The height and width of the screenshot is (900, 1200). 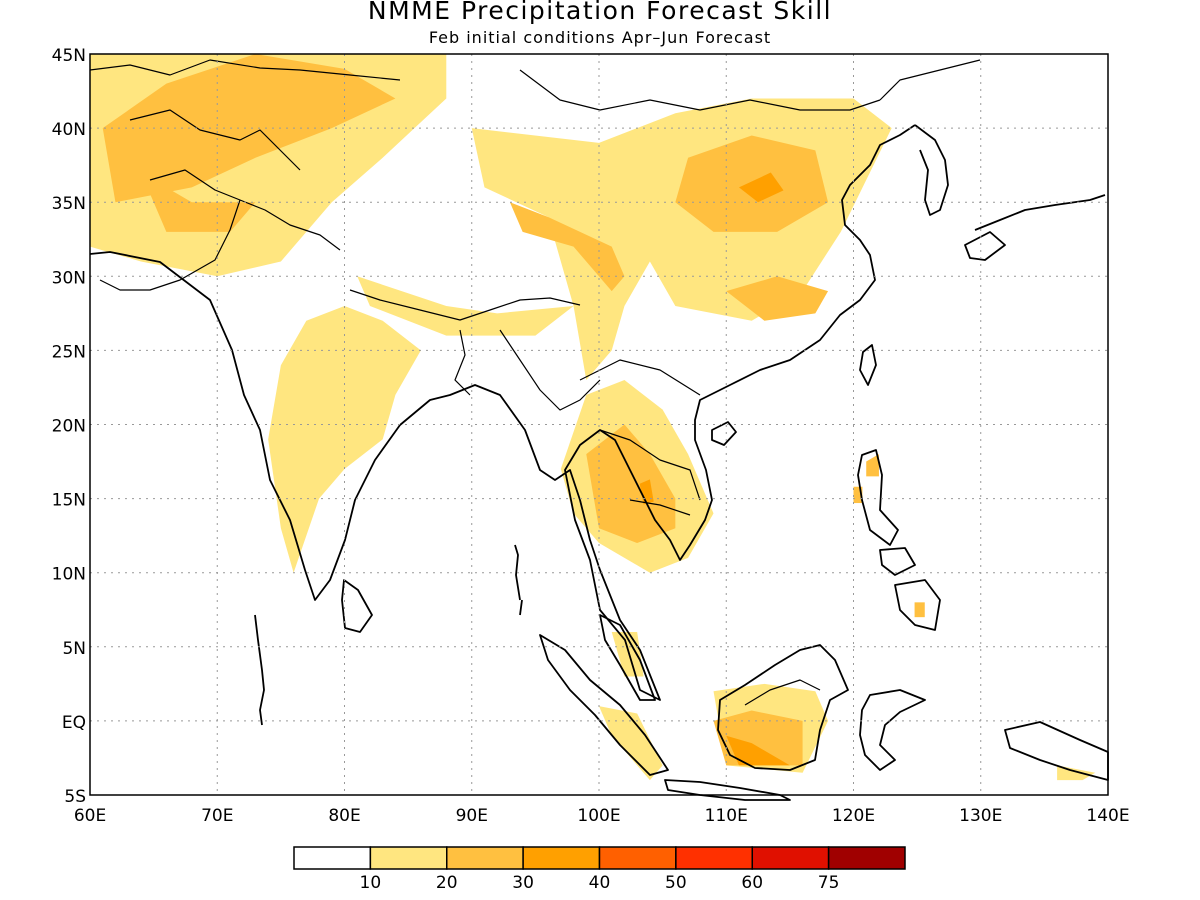 I want to click on colorbar-label: 20, so click(x=447, y=883).